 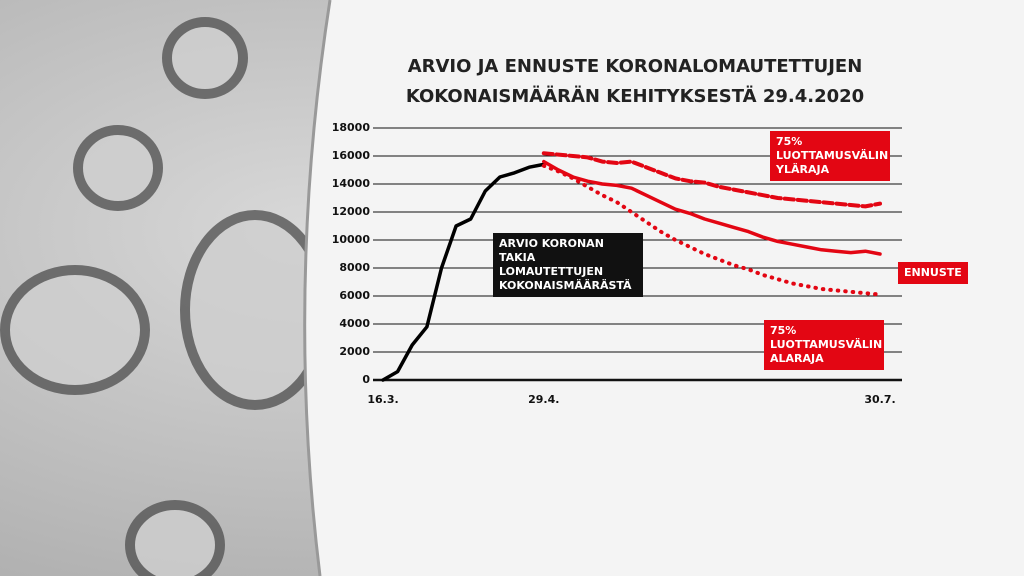 I want to click on y-tick-label: 6000, so click(x=354, y=295).